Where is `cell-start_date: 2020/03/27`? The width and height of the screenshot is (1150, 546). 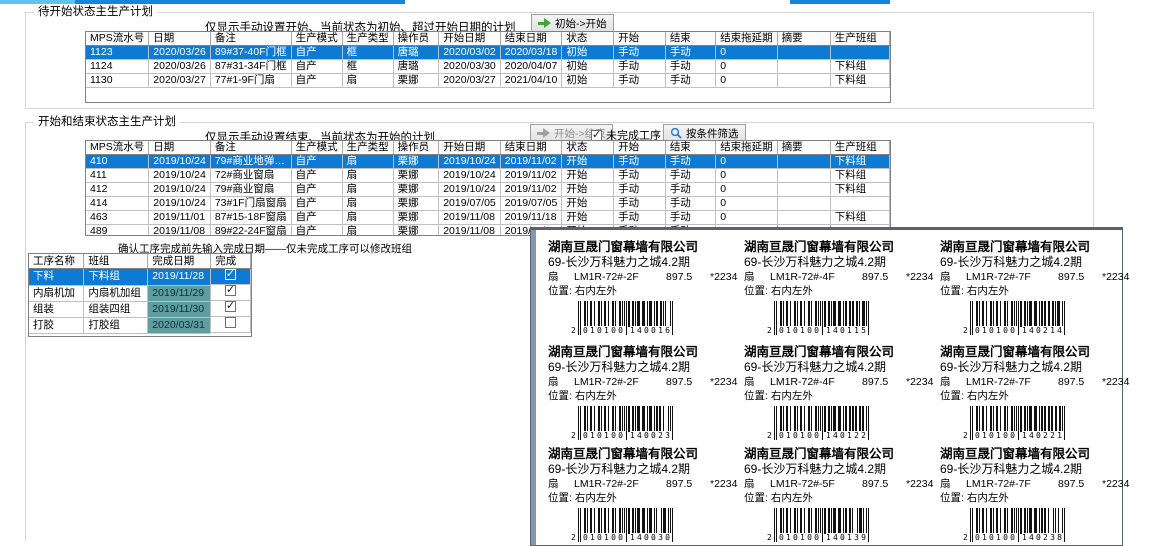
cell-start_date: 2020/03/27 is located at coordinates (469, 80).